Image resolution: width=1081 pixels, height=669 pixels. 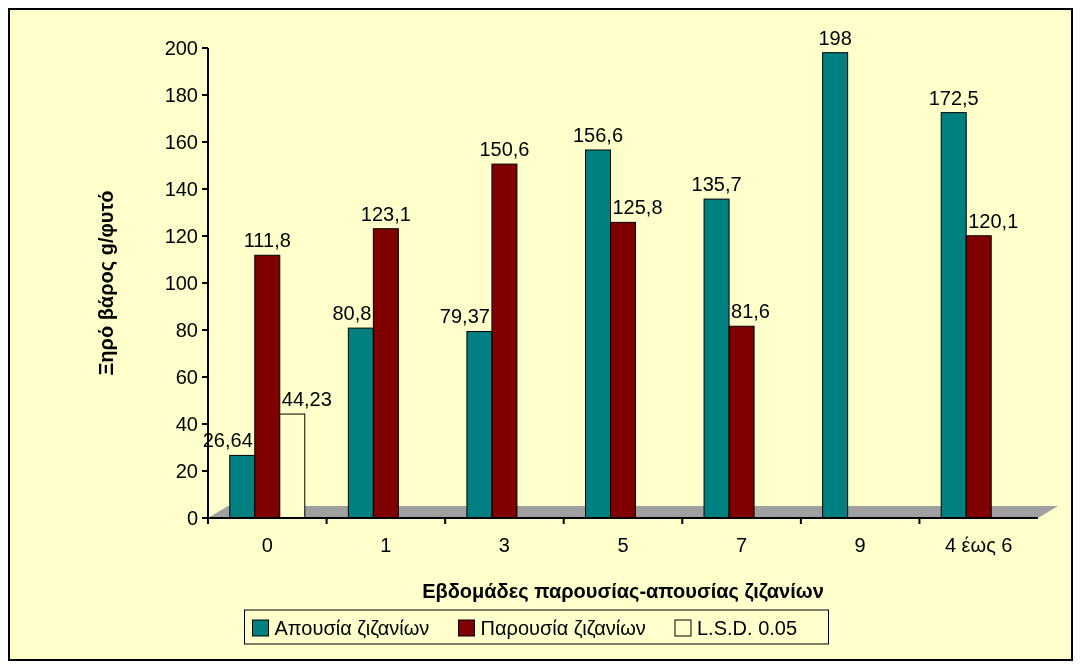 What do you see at coordinates (742, 545) in the screenshot?
I see `x-tick-label: 7` at bounding box center [742, 545].